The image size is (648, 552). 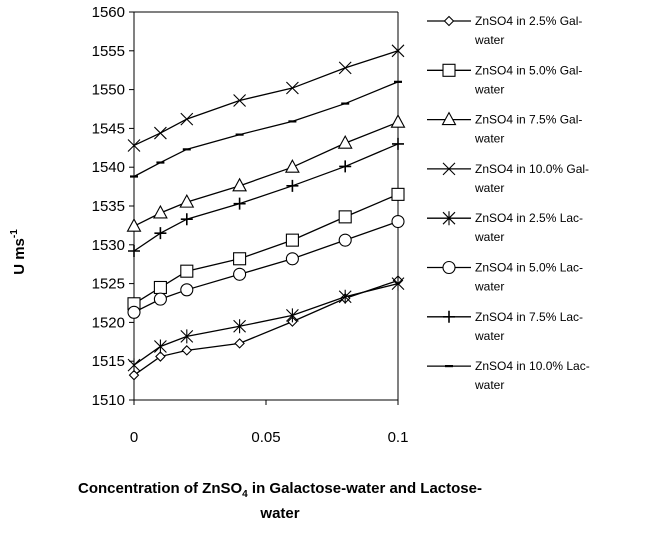 What do you see at coordinates (505, 326) in the screenshot?
I see `legend-entry: ZnSO4 in 7.5% Lac-water` at bounding box center [505, 326].